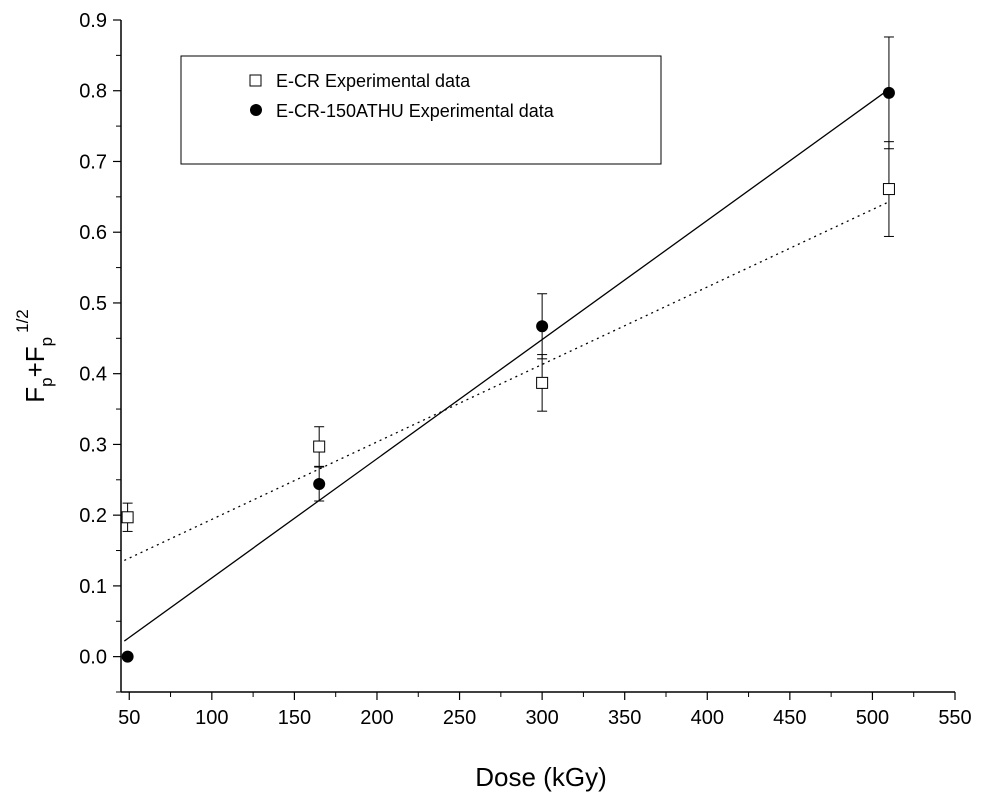 This screenshot has width=981, height=803. I want to click on y-tick-label: 0.6, so click(93, 233).